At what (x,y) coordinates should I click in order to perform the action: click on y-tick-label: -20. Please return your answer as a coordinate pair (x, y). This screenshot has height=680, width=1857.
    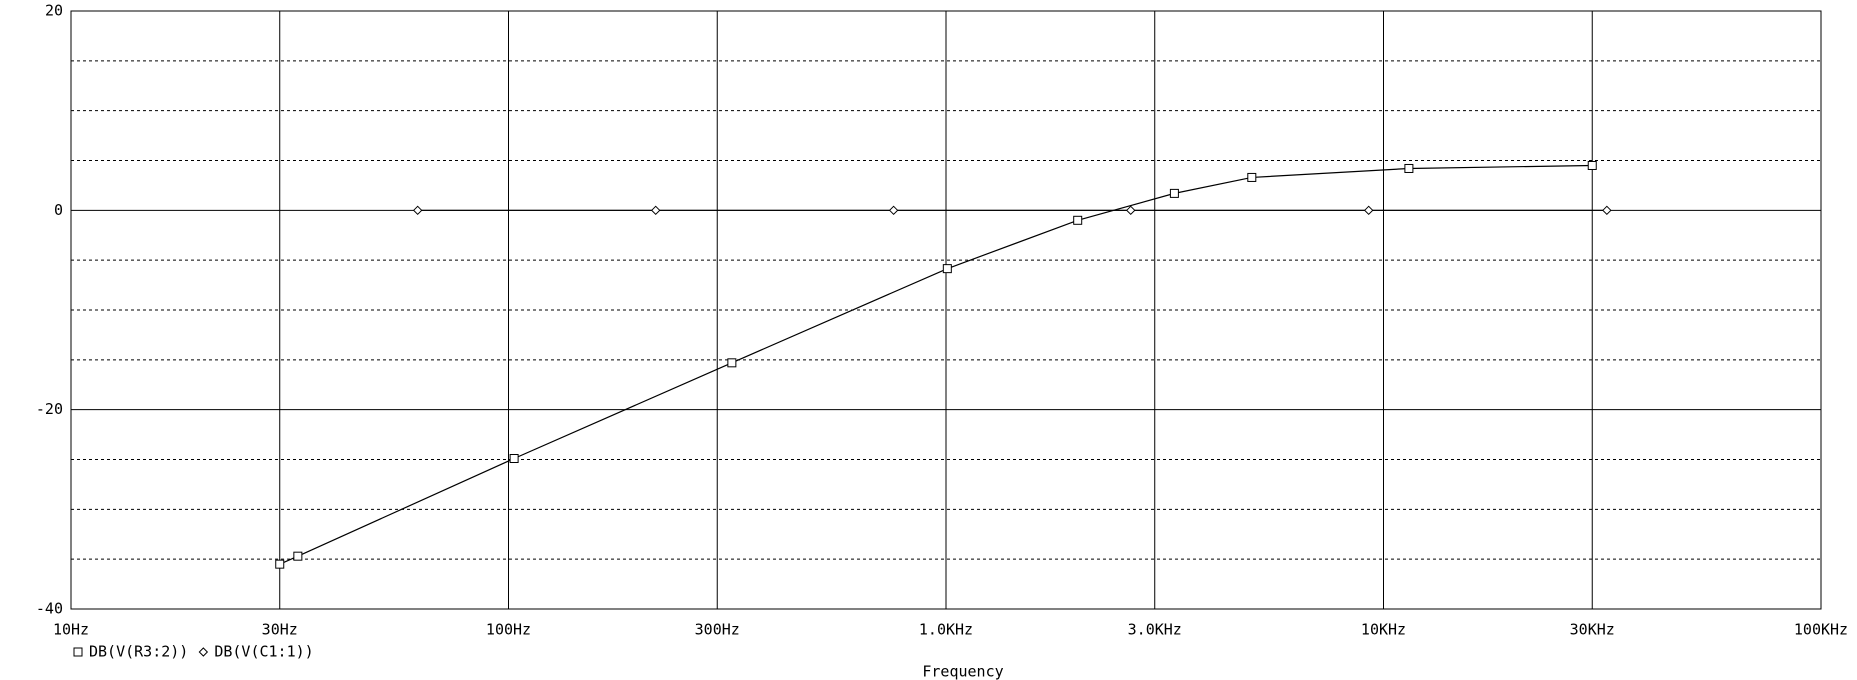
    Looking at the image, I should click on (49, 409).